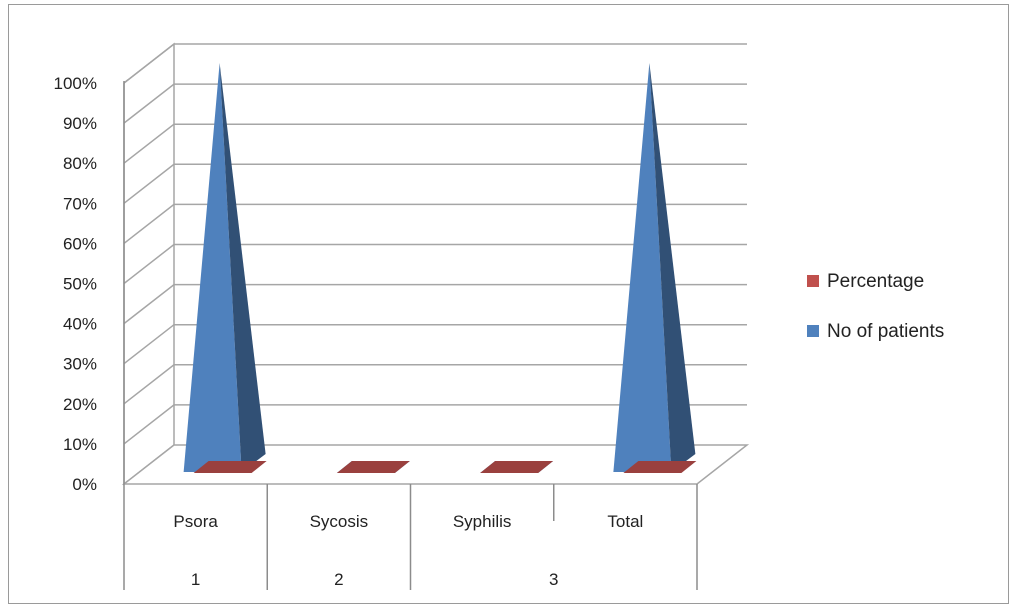  Describe the element at coordinates (80, 324) in the screenshot. I see `y-tick-label: 40%` at that location.